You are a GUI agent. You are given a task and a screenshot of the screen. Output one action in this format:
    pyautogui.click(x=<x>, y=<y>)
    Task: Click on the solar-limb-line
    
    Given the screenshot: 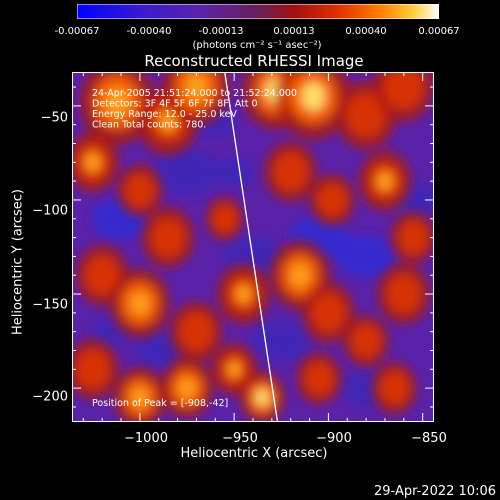 What is the action you would take?
    pyautogui.click(x=251, y=247)
    